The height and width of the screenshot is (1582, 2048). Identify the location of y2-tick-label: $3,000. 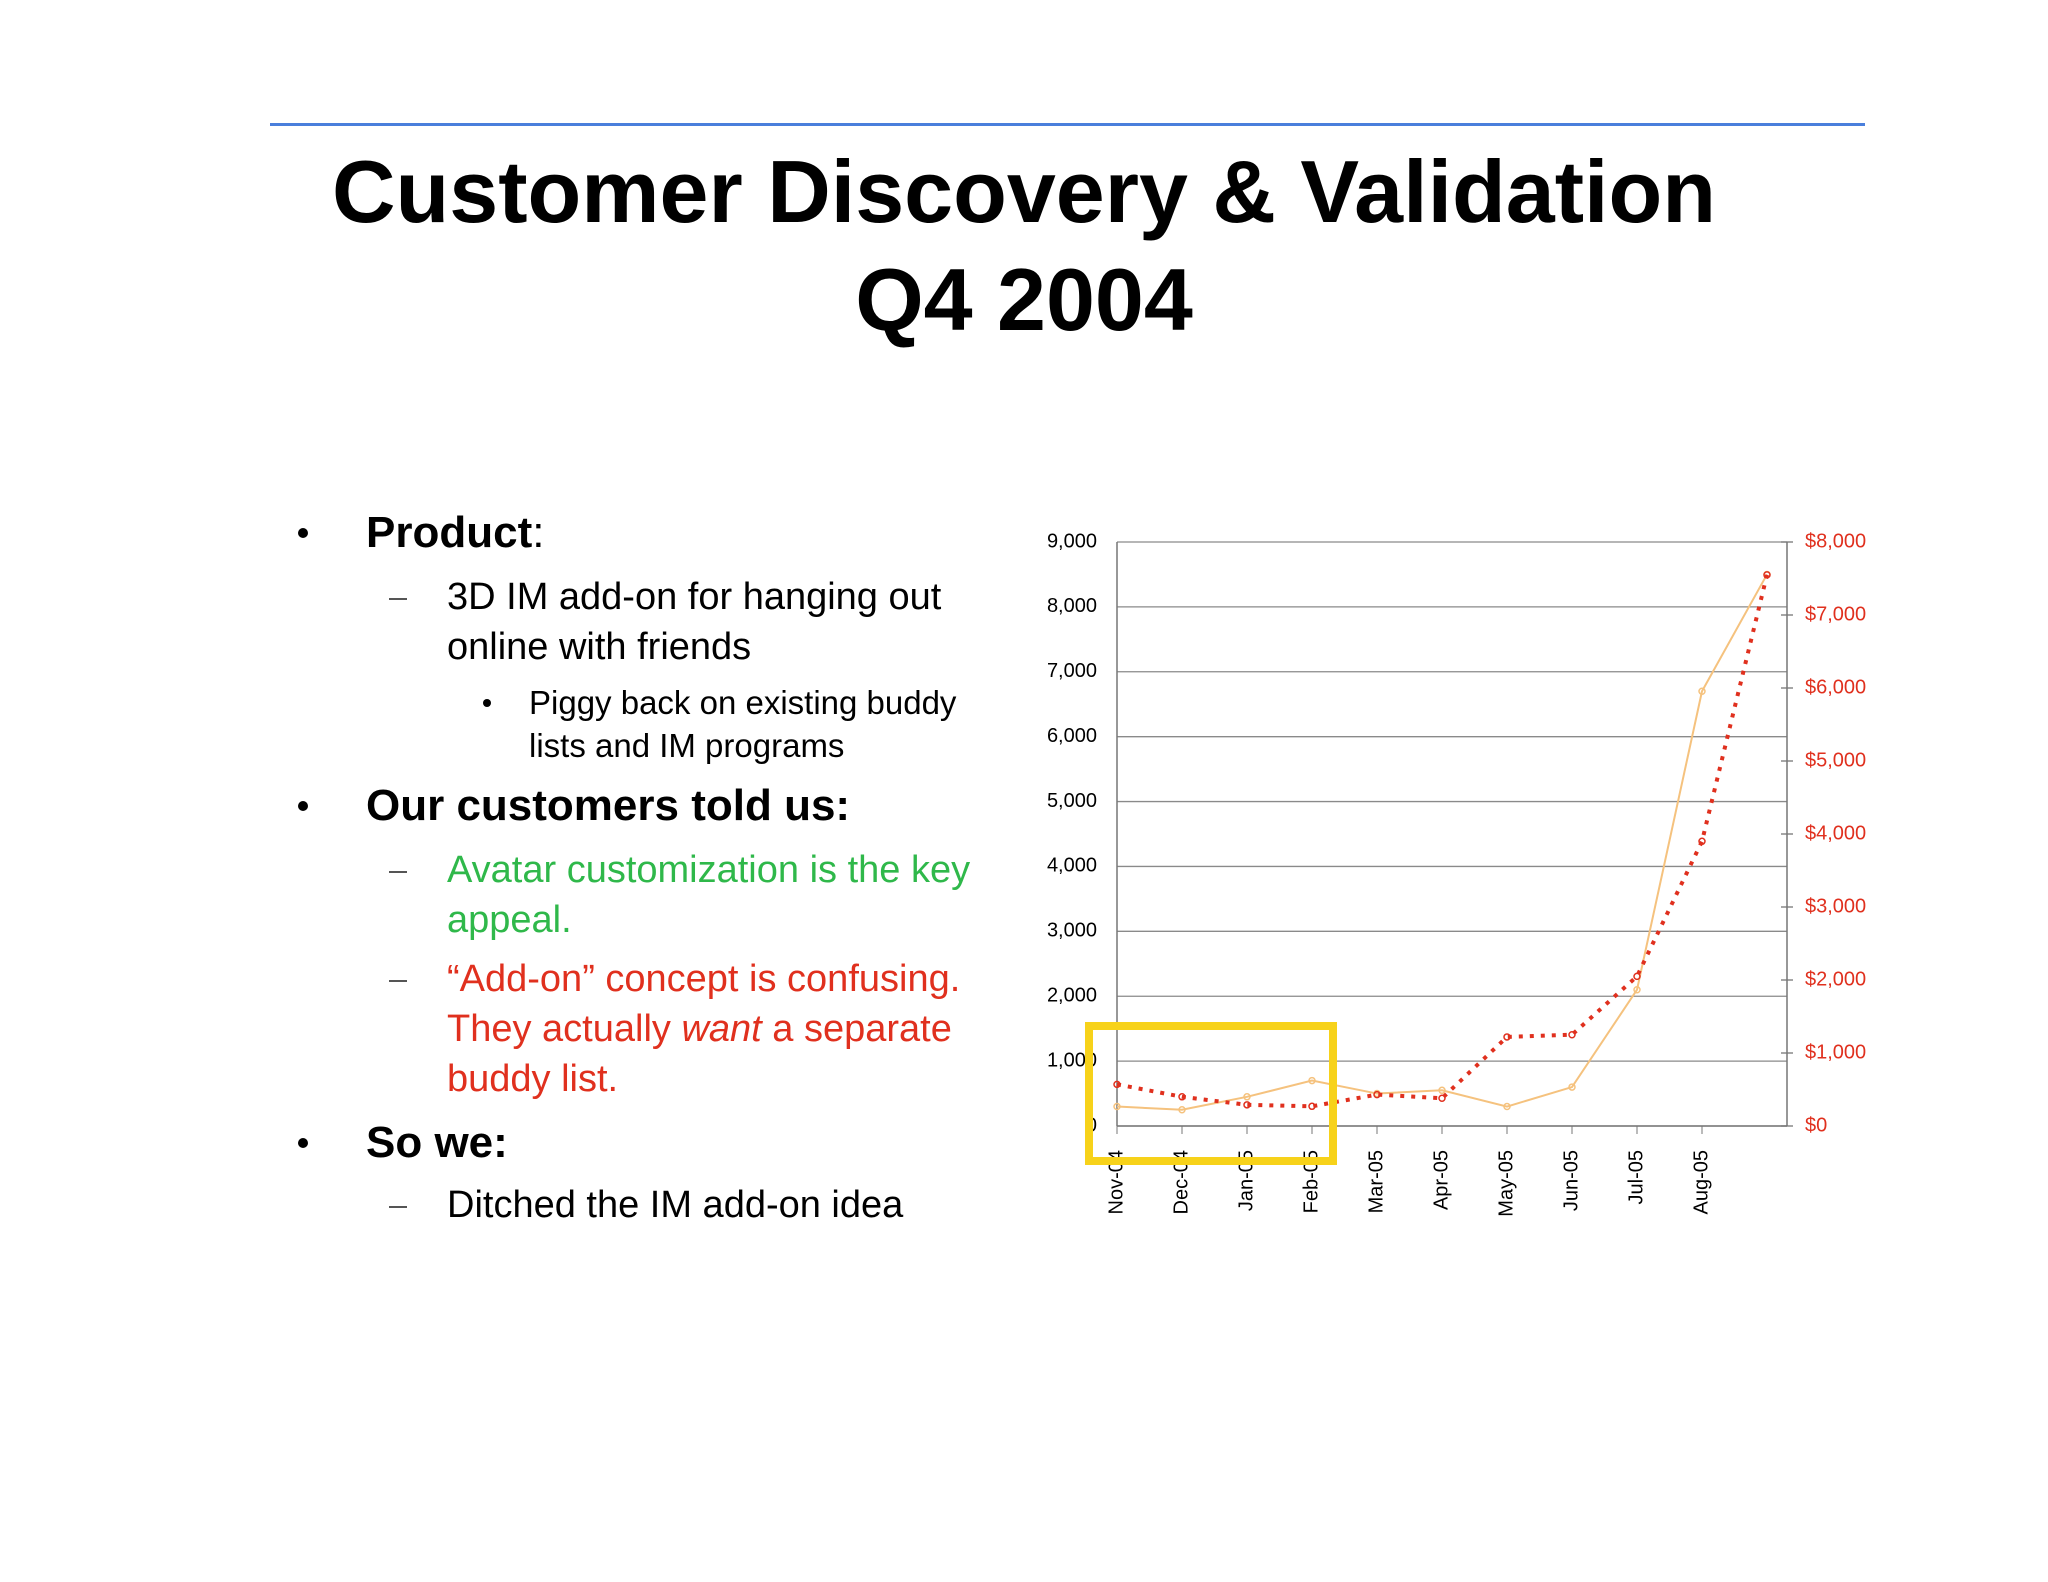
(1835, 906).